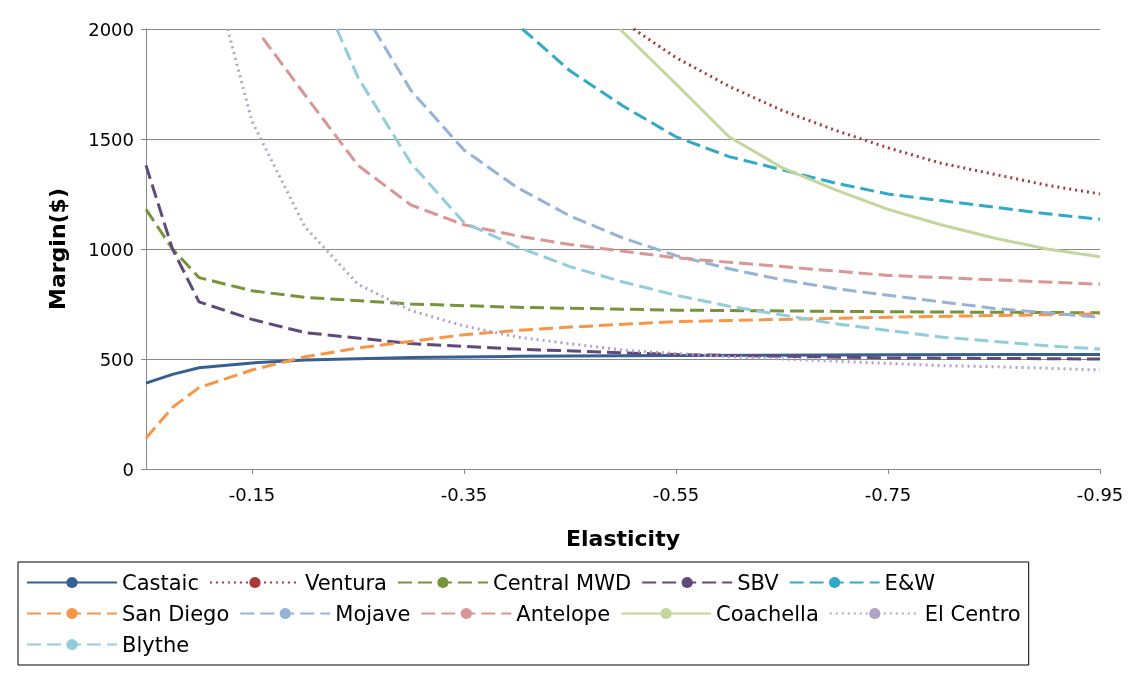 This screenshot has width=1130, height=682. Describe the element at coordinates (128, 469) in the screenshot. I see `y-tick-label: 0` at that location.